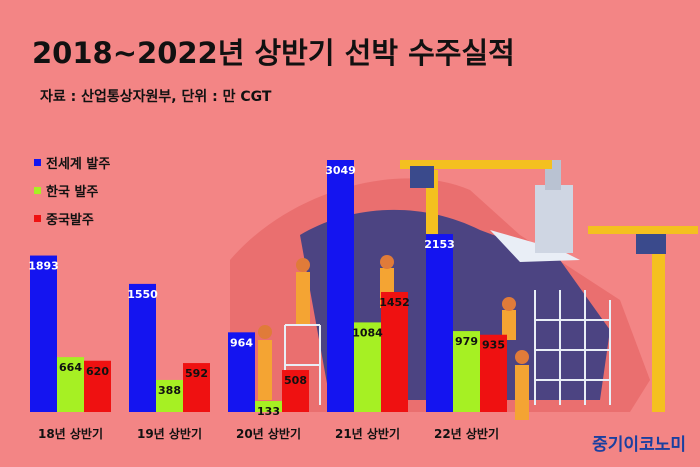  I want to click on brand-logo-text: 중기이코노미, so click(639, 445).